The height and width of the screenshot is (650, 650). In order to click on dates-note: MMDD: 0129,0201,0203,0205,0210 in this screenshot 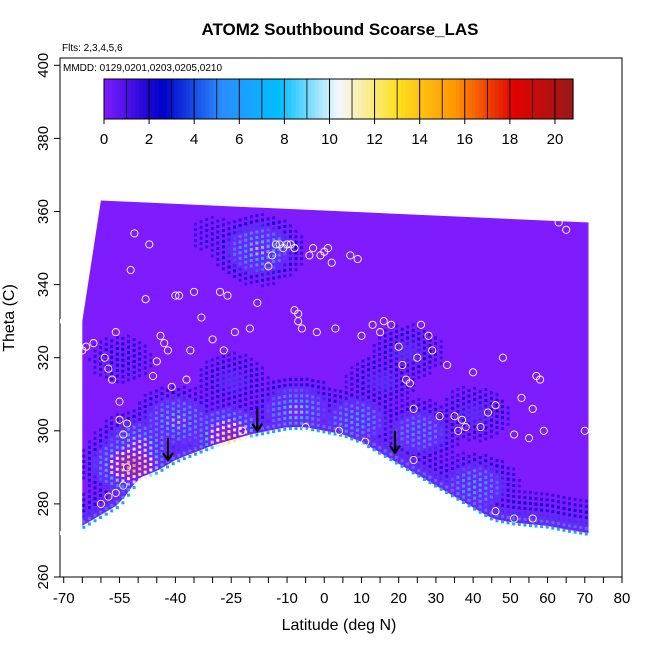, I will do `click(142, 68)`.